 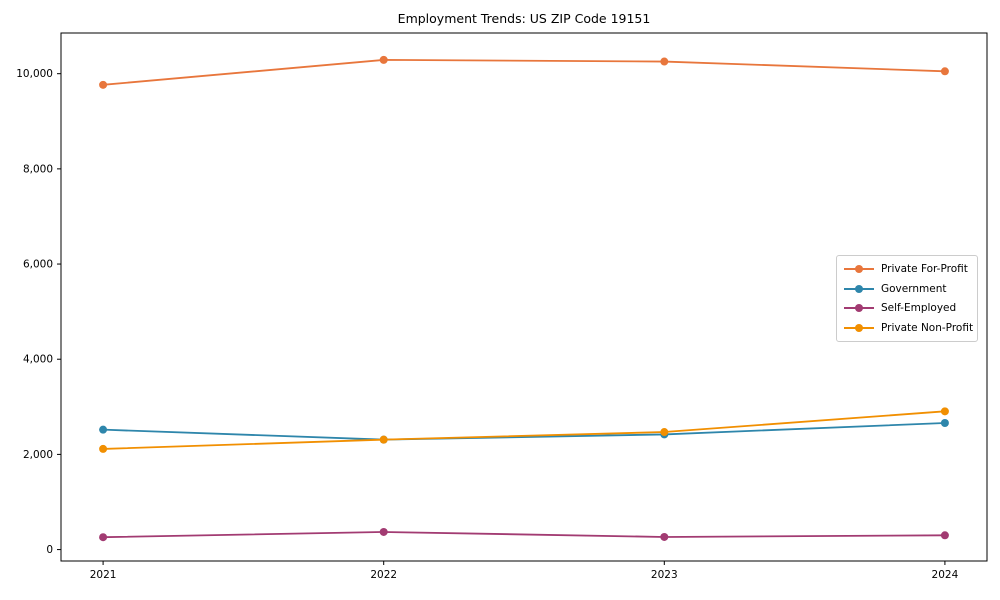 What do you see at coordinates (914, 288) in the screenshot?
I see `legend-label: Government` at bounding box center [914, 288].